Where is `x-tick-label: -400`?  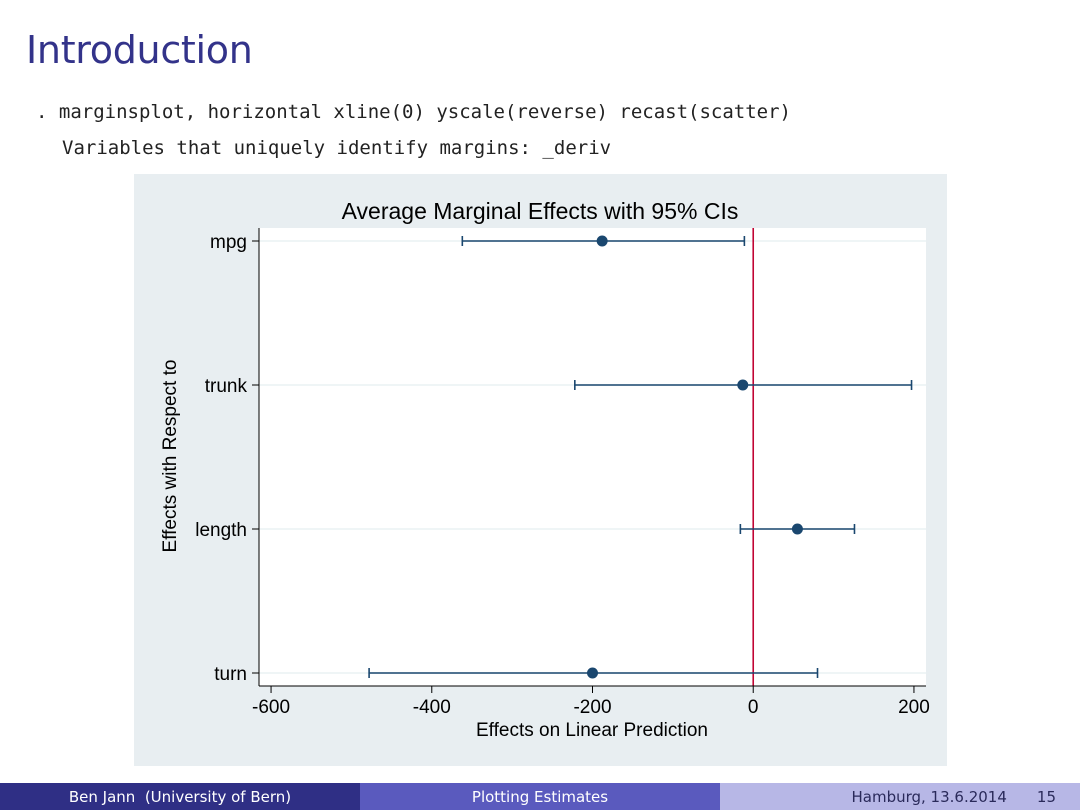
x-tick-label: -400 is located at coordinates (432, 707).